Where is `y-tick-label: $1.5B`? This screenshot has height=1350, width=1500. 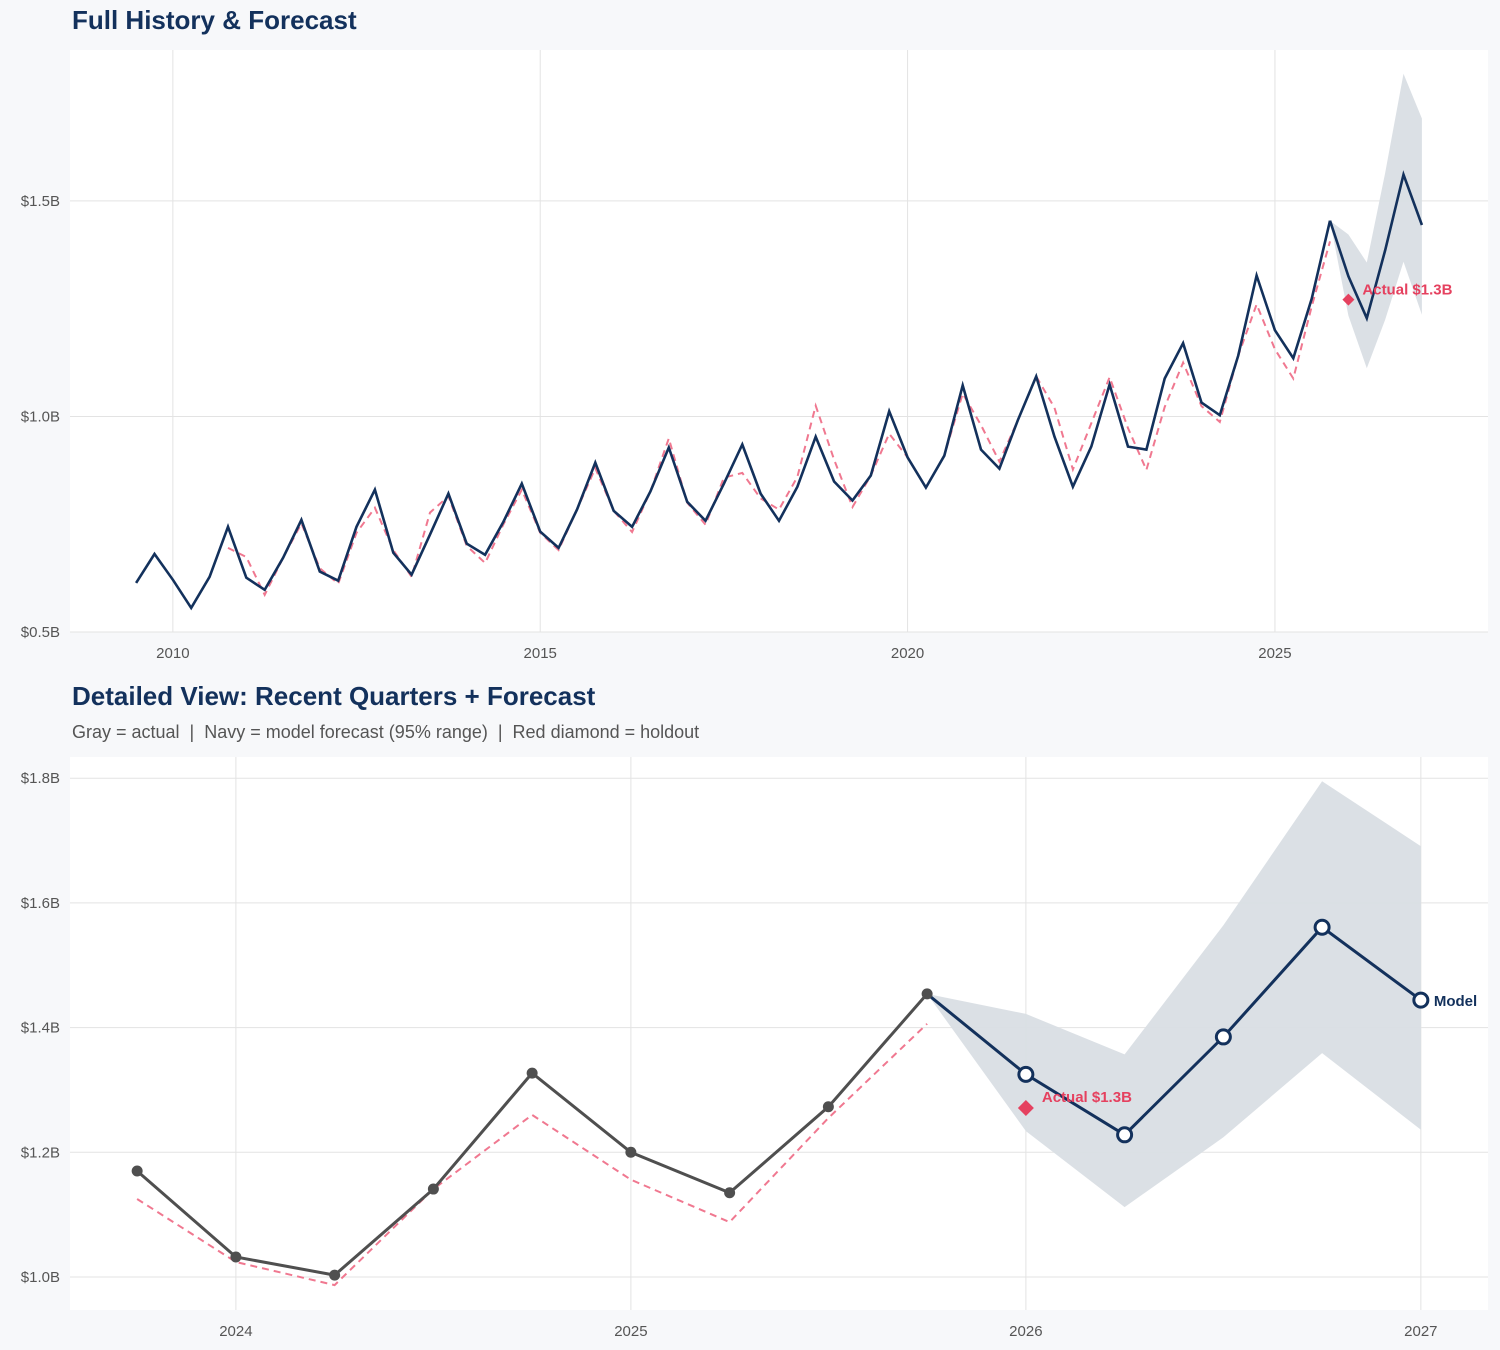
y-tick-label: $1.5B is located at coordinates (40, 201).